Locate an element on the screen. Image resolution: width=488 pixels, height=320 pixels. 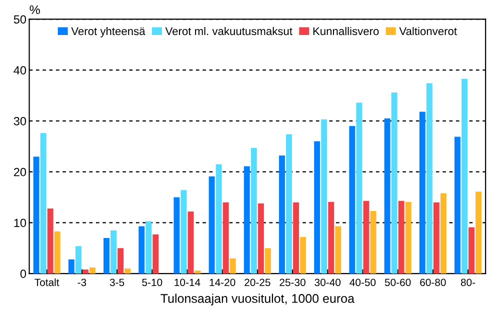
x-tick-label: 50-60 is located at coordinates (397, 282).